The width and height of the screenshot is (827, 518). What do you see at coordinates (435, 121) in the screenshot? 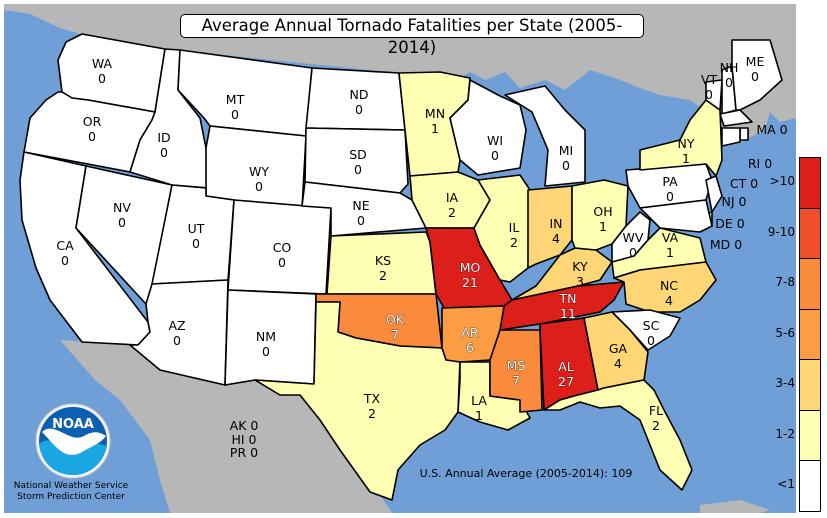
I see `state-label-mn: MN 1` at bounding box center [435, 121].